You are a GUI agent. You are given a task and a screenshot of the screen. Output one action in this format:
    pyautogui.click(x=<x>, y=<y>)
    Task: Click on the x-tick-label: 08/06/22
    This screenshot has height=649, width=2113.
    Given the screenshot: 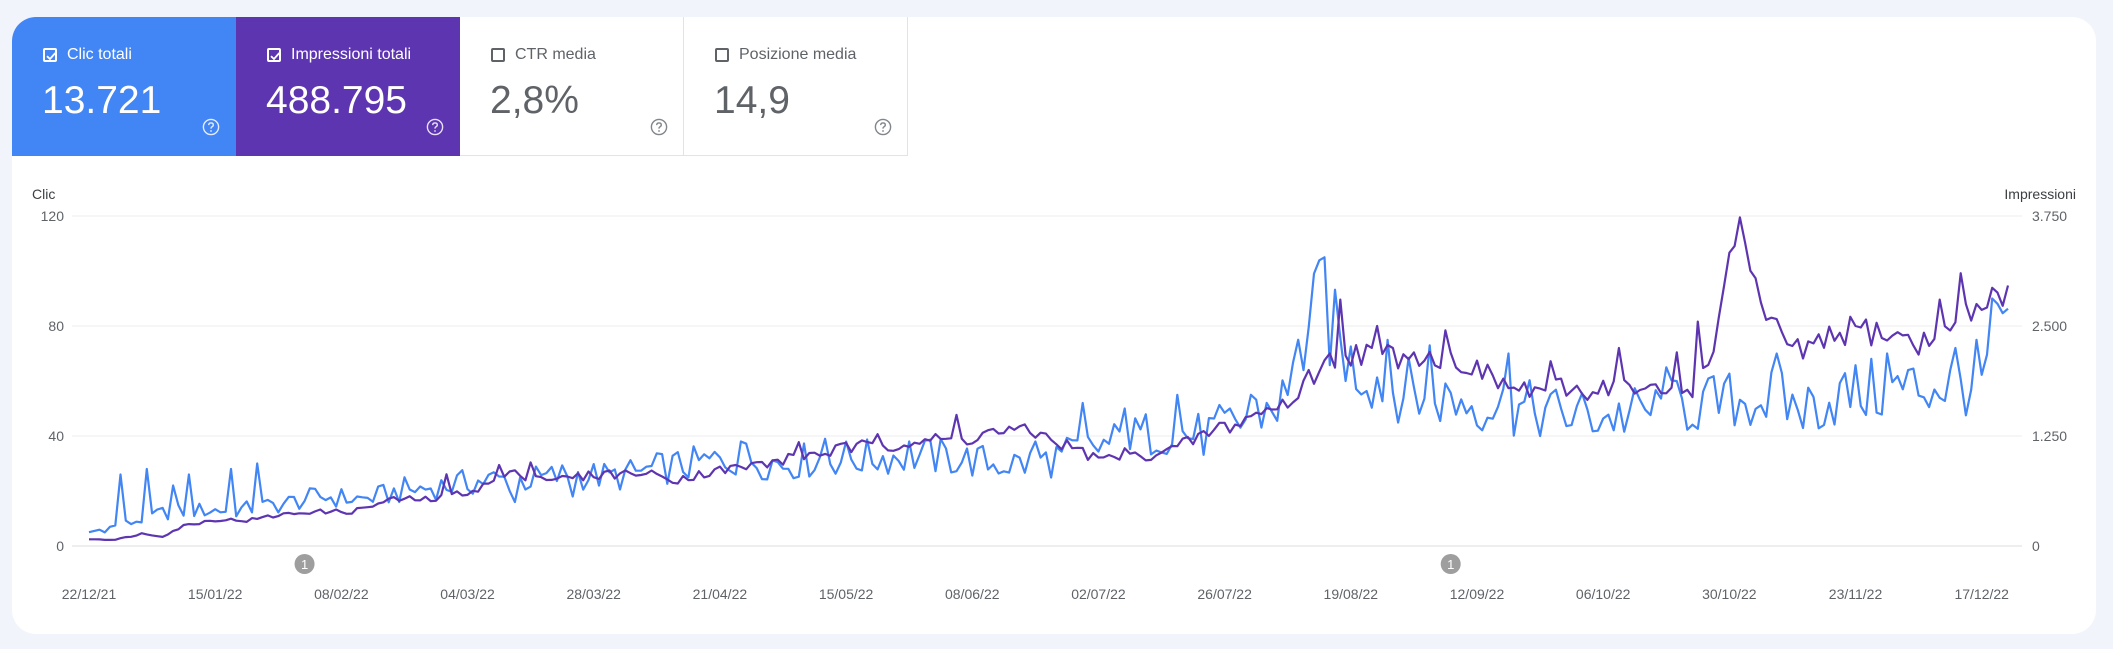 What is the action you would take?
    pyautogui.click(x=972, y=594)
    